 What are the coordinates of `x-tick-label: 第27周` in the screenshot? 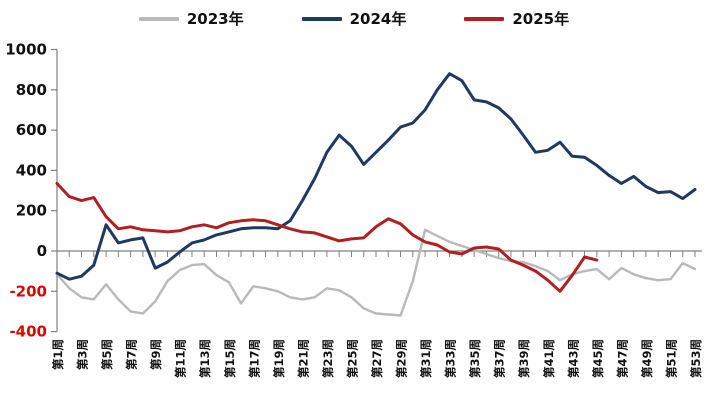 It's located at (377, 358).